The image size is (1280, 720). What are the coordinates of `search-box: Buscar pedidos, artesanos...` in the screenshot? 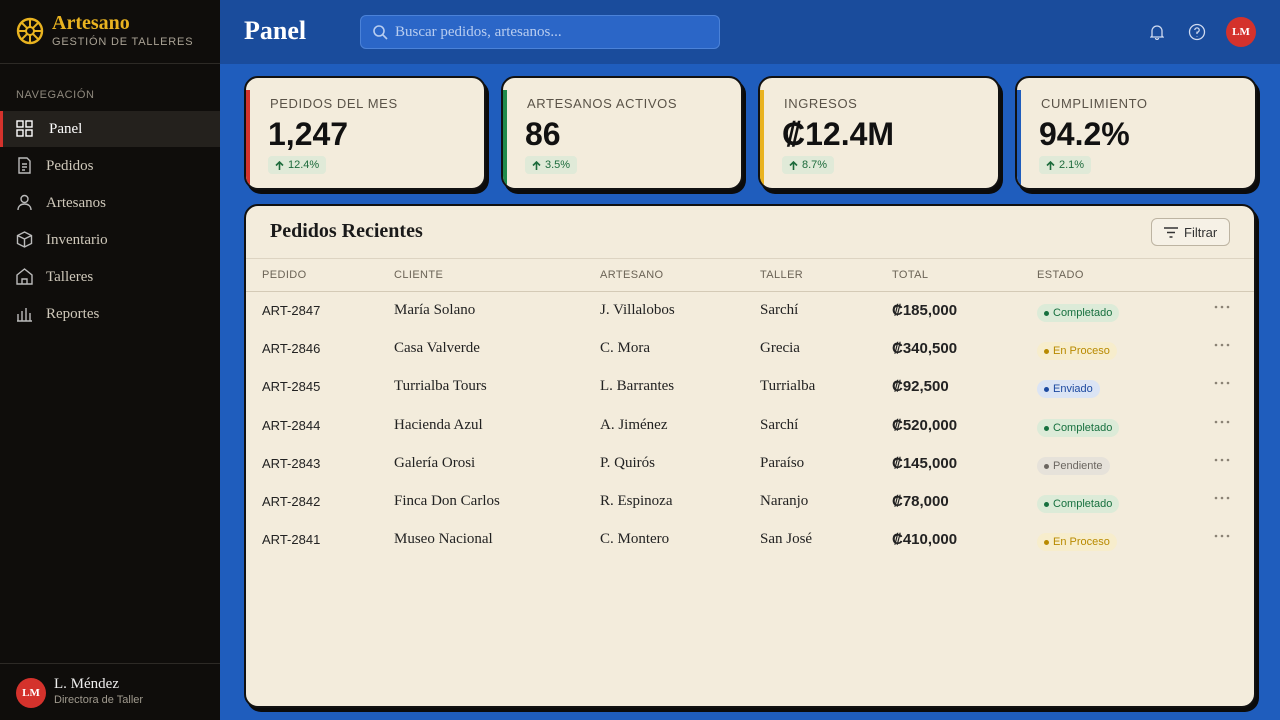 It's located at (540, 32).